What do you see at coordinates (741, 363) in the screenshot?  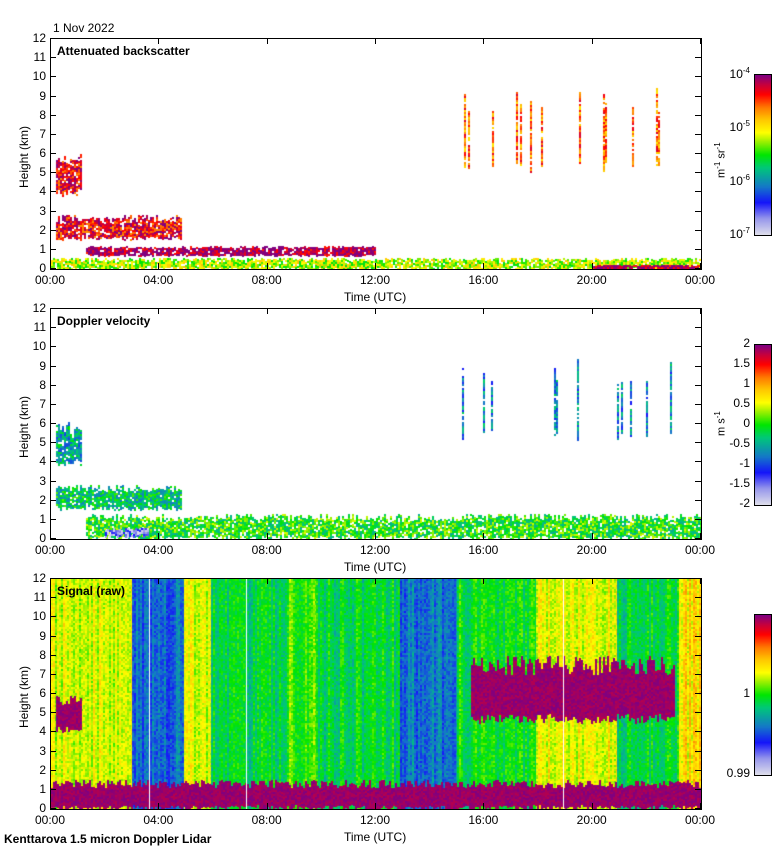 I see `colorbar-tick-label: 1.5` at bounding box center [741, 363].